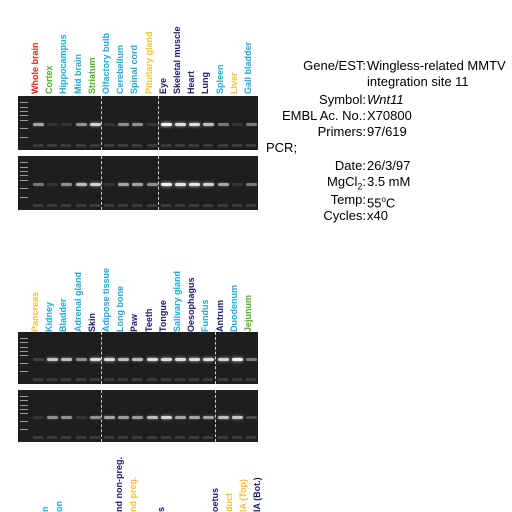 Image resolution: width=512 pixels, height=512 pixels. What do you see at coordinates (191, 304) in the screenshot?
I see `lane-label-oesophagus: Oesophagus` at bounding box center [191, 304].